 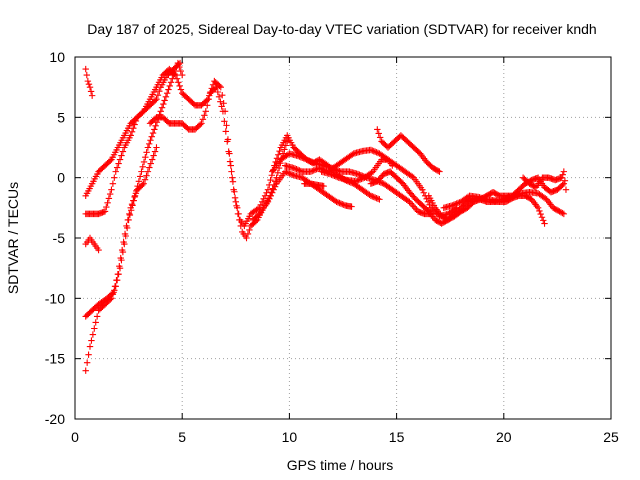 What do you see at coordinates (121, 232) in the screenshot?
I see `series-s2` at bounding box center [121, 232].